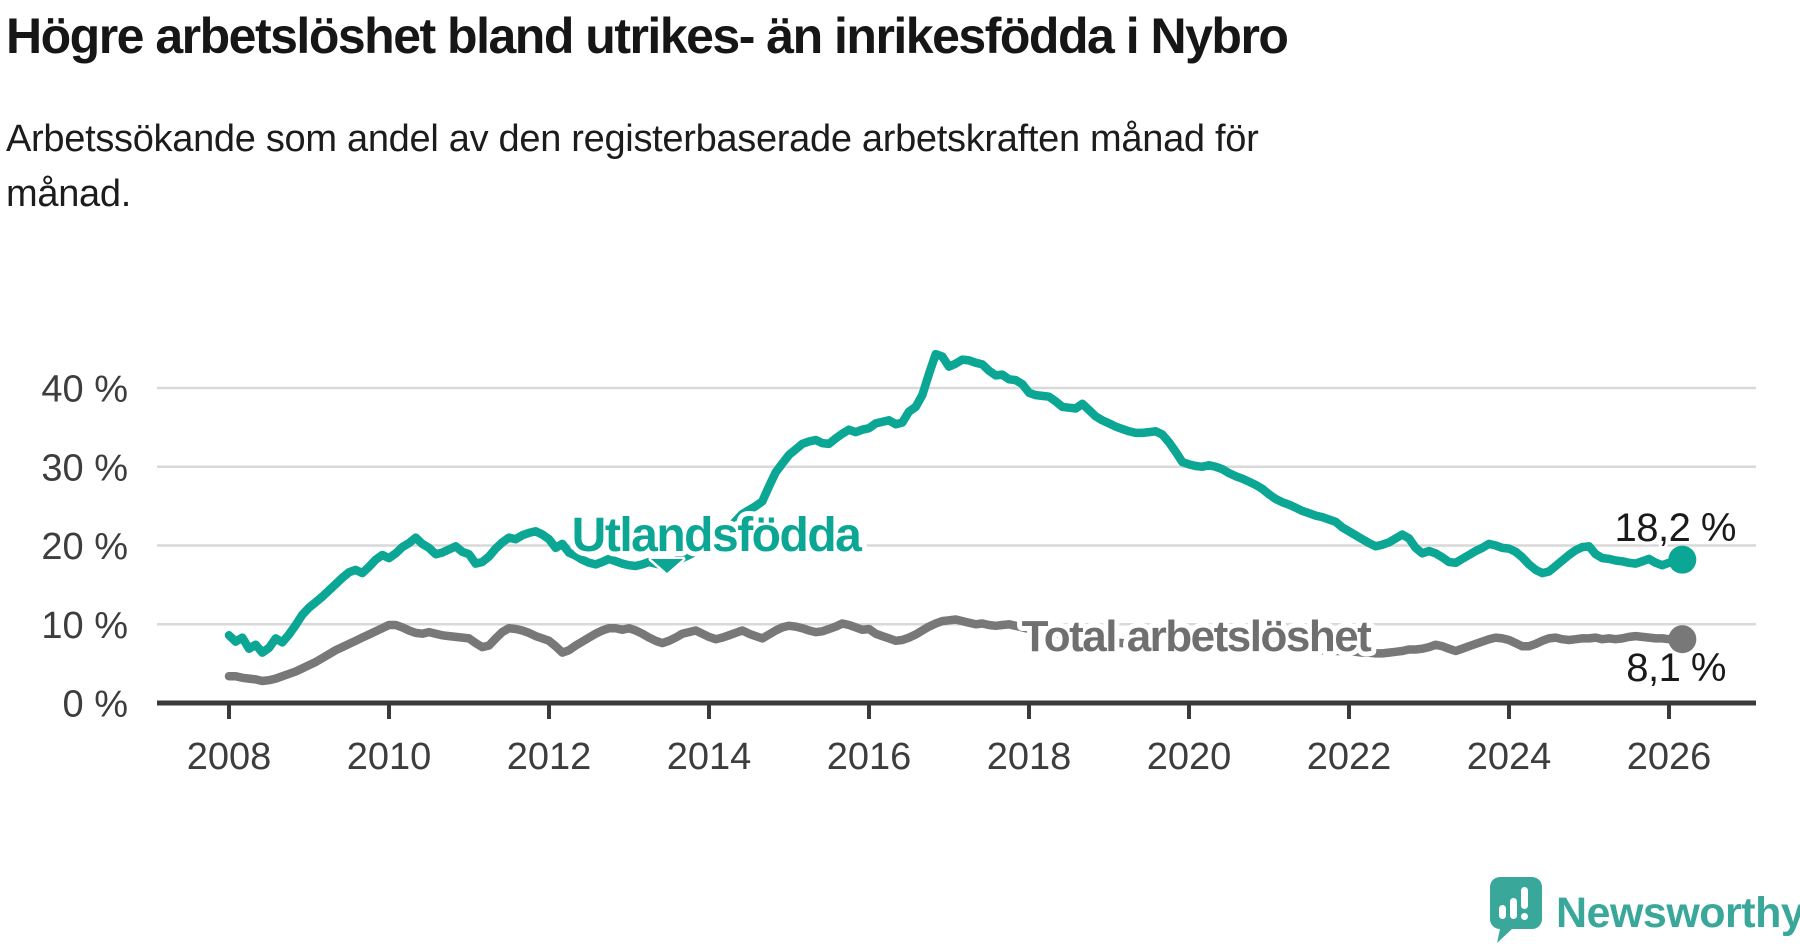 This screenshot has width=1800, height=948. What do you see at coordinates (1189, 757) in the screenshot?
I see `x-tick-label: 2020` at bounding box center [1189, 757].